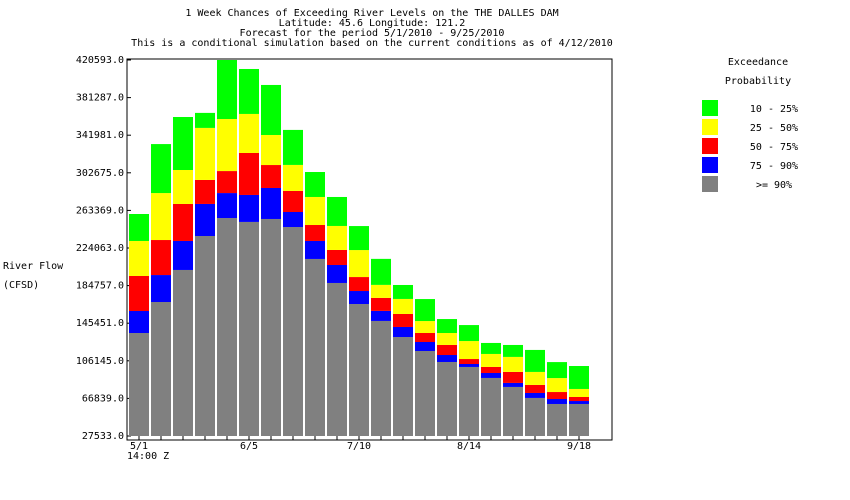  What do you see at coordinates (148, 456) in the screenshot?
I see `x-note: 14:00 Z` at bounding box center [148, 456].